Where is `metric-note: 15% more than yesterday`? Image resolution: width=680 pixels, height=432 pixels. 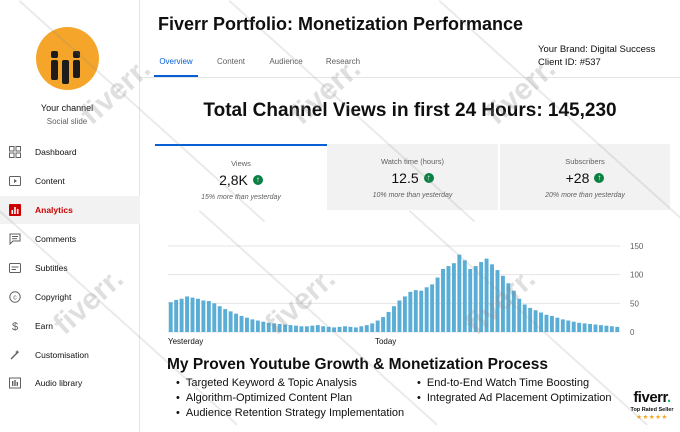
metric-note: 15% more than yesterday is located at coordinates (241, 197).